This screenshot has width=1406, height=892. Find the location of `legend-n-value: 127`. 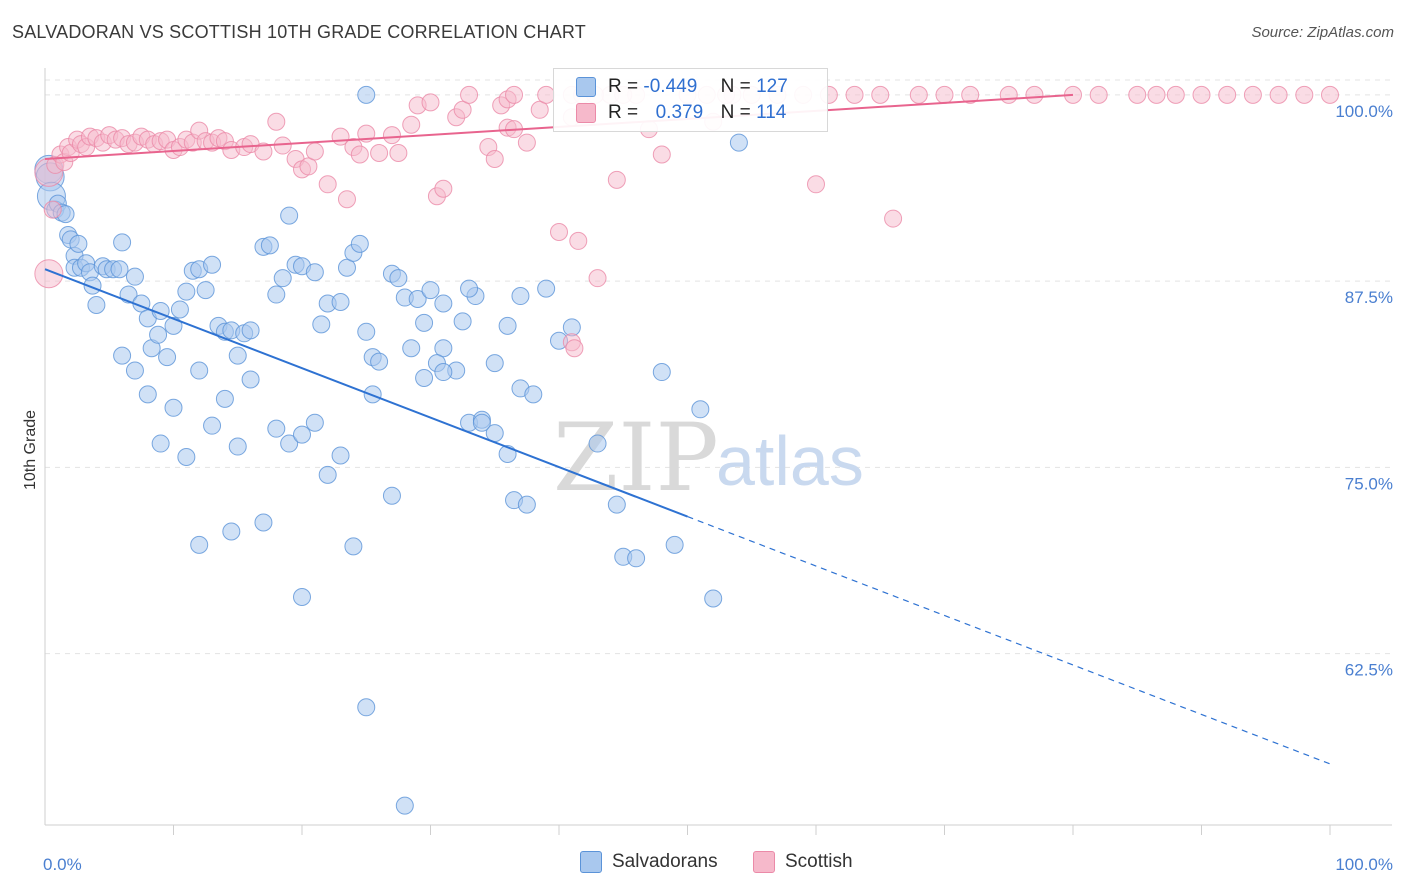

legend-n-value: 127 is located at coordinates (772, 86).